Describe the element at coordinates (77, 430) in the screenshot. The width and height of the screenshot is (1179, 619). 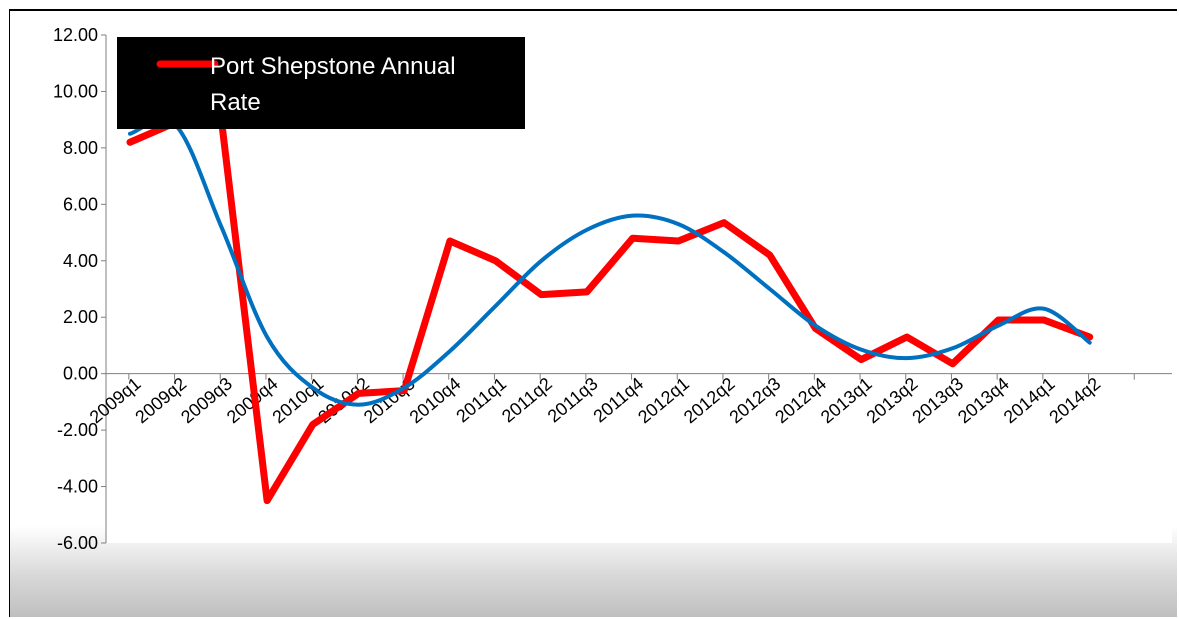
I see `y-tick-label: -2.00` at that location.